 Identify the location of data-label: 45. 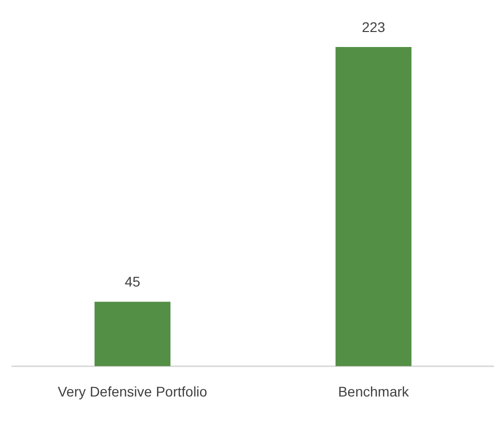
(132, 282).